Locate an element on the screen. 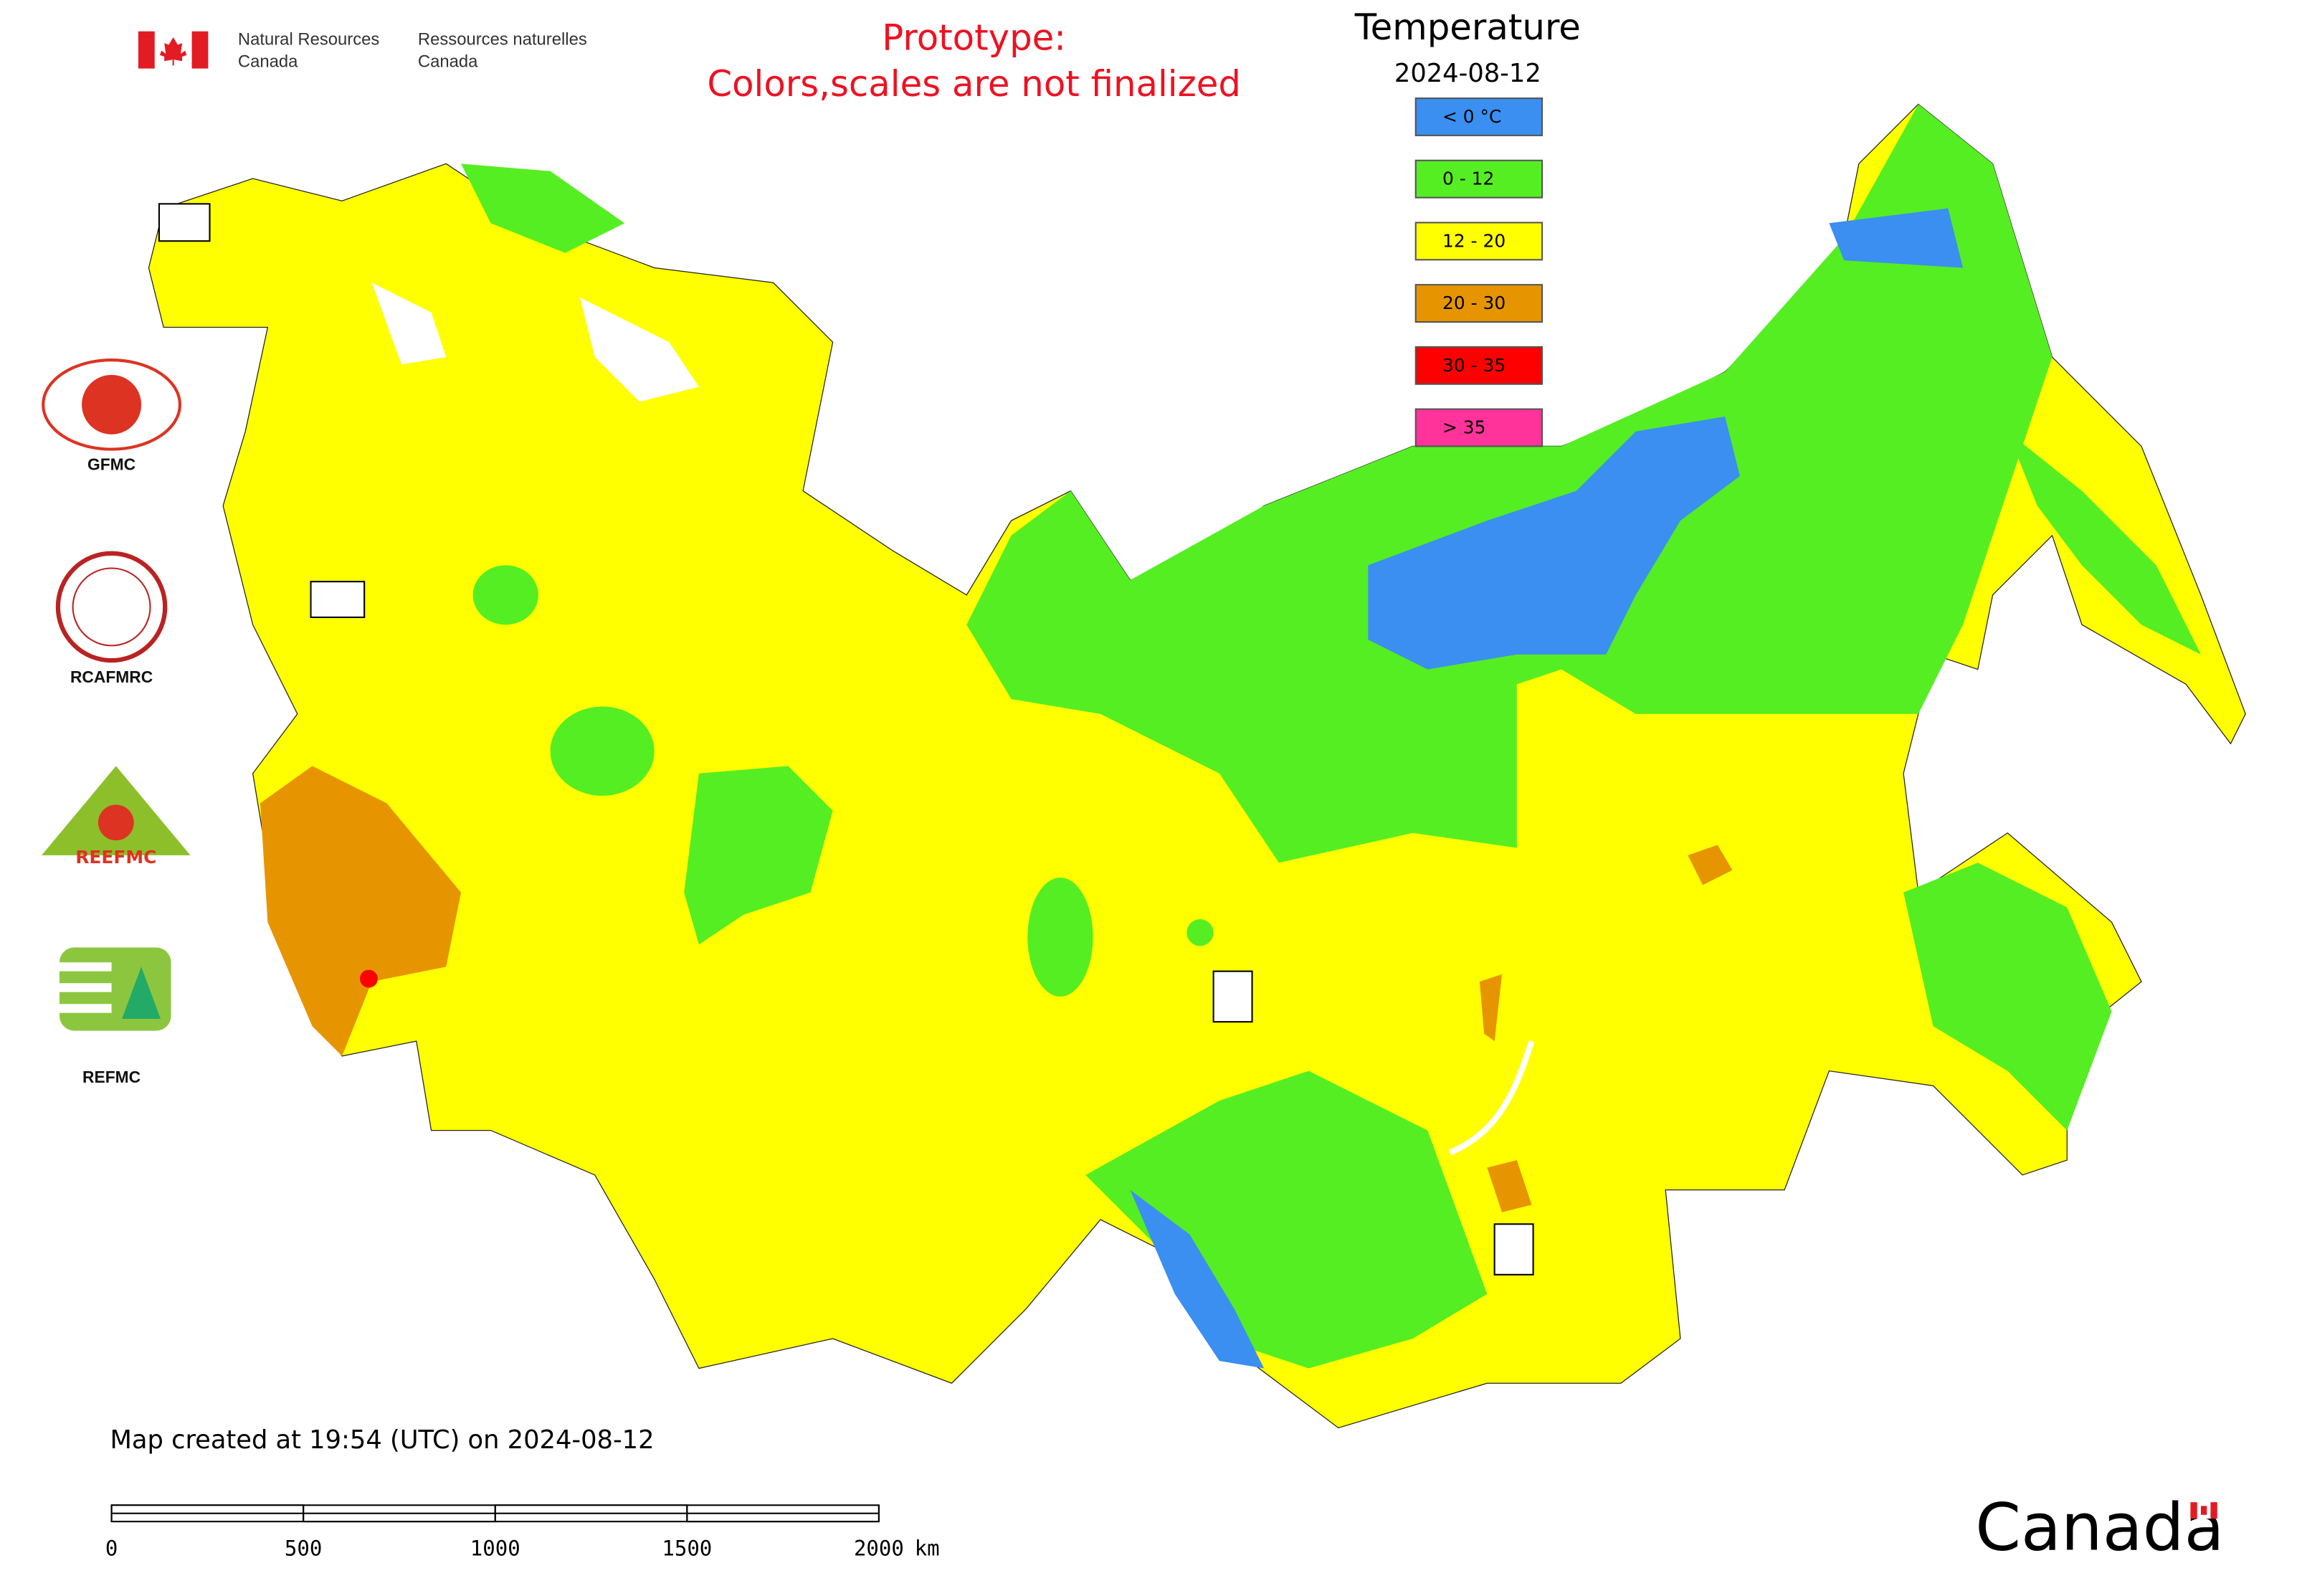 This screenshot has height=1596, width=2302. logo-label: RCAFMRC is located at coordinates (112, 677).